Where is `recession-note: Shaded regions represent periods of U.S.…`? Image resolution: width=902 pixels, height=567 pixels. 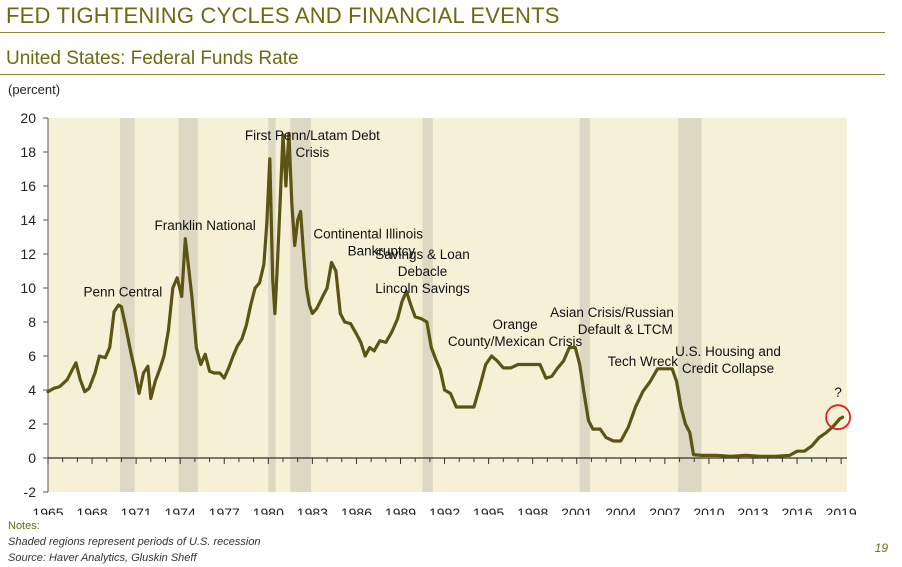 recession-note: Shaded regions represent periods of U.S.… is located at coordinates (134, 542).